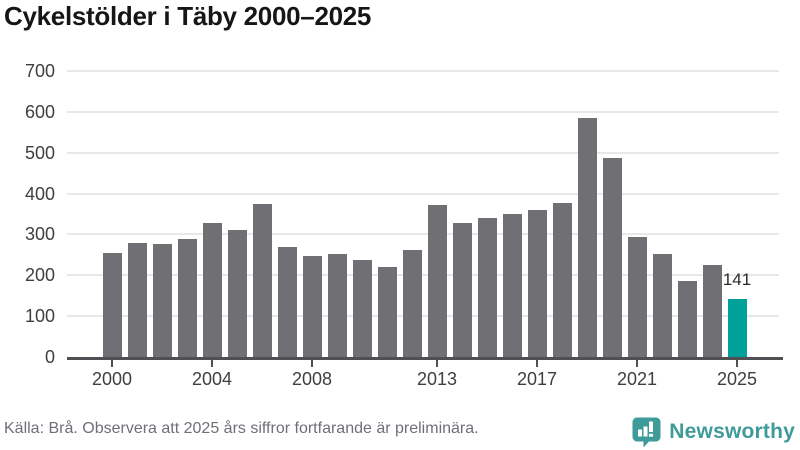 The image size is (800, 450). I want to click on x-tick-2025, so click(737, 363).